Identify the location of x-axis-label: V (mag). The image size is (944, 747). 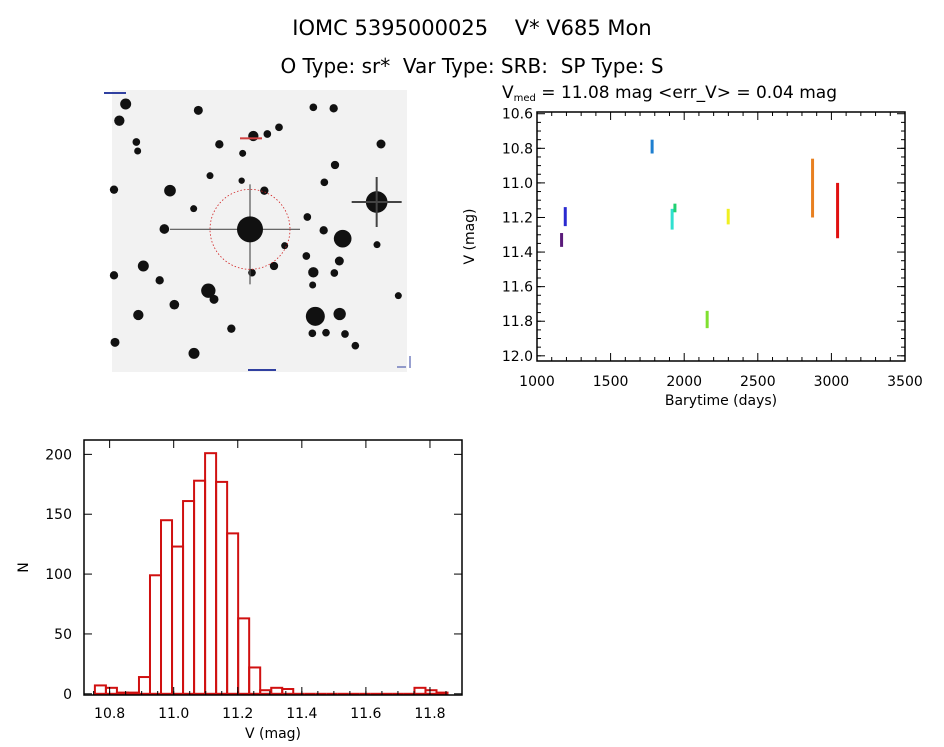
(273, 734).